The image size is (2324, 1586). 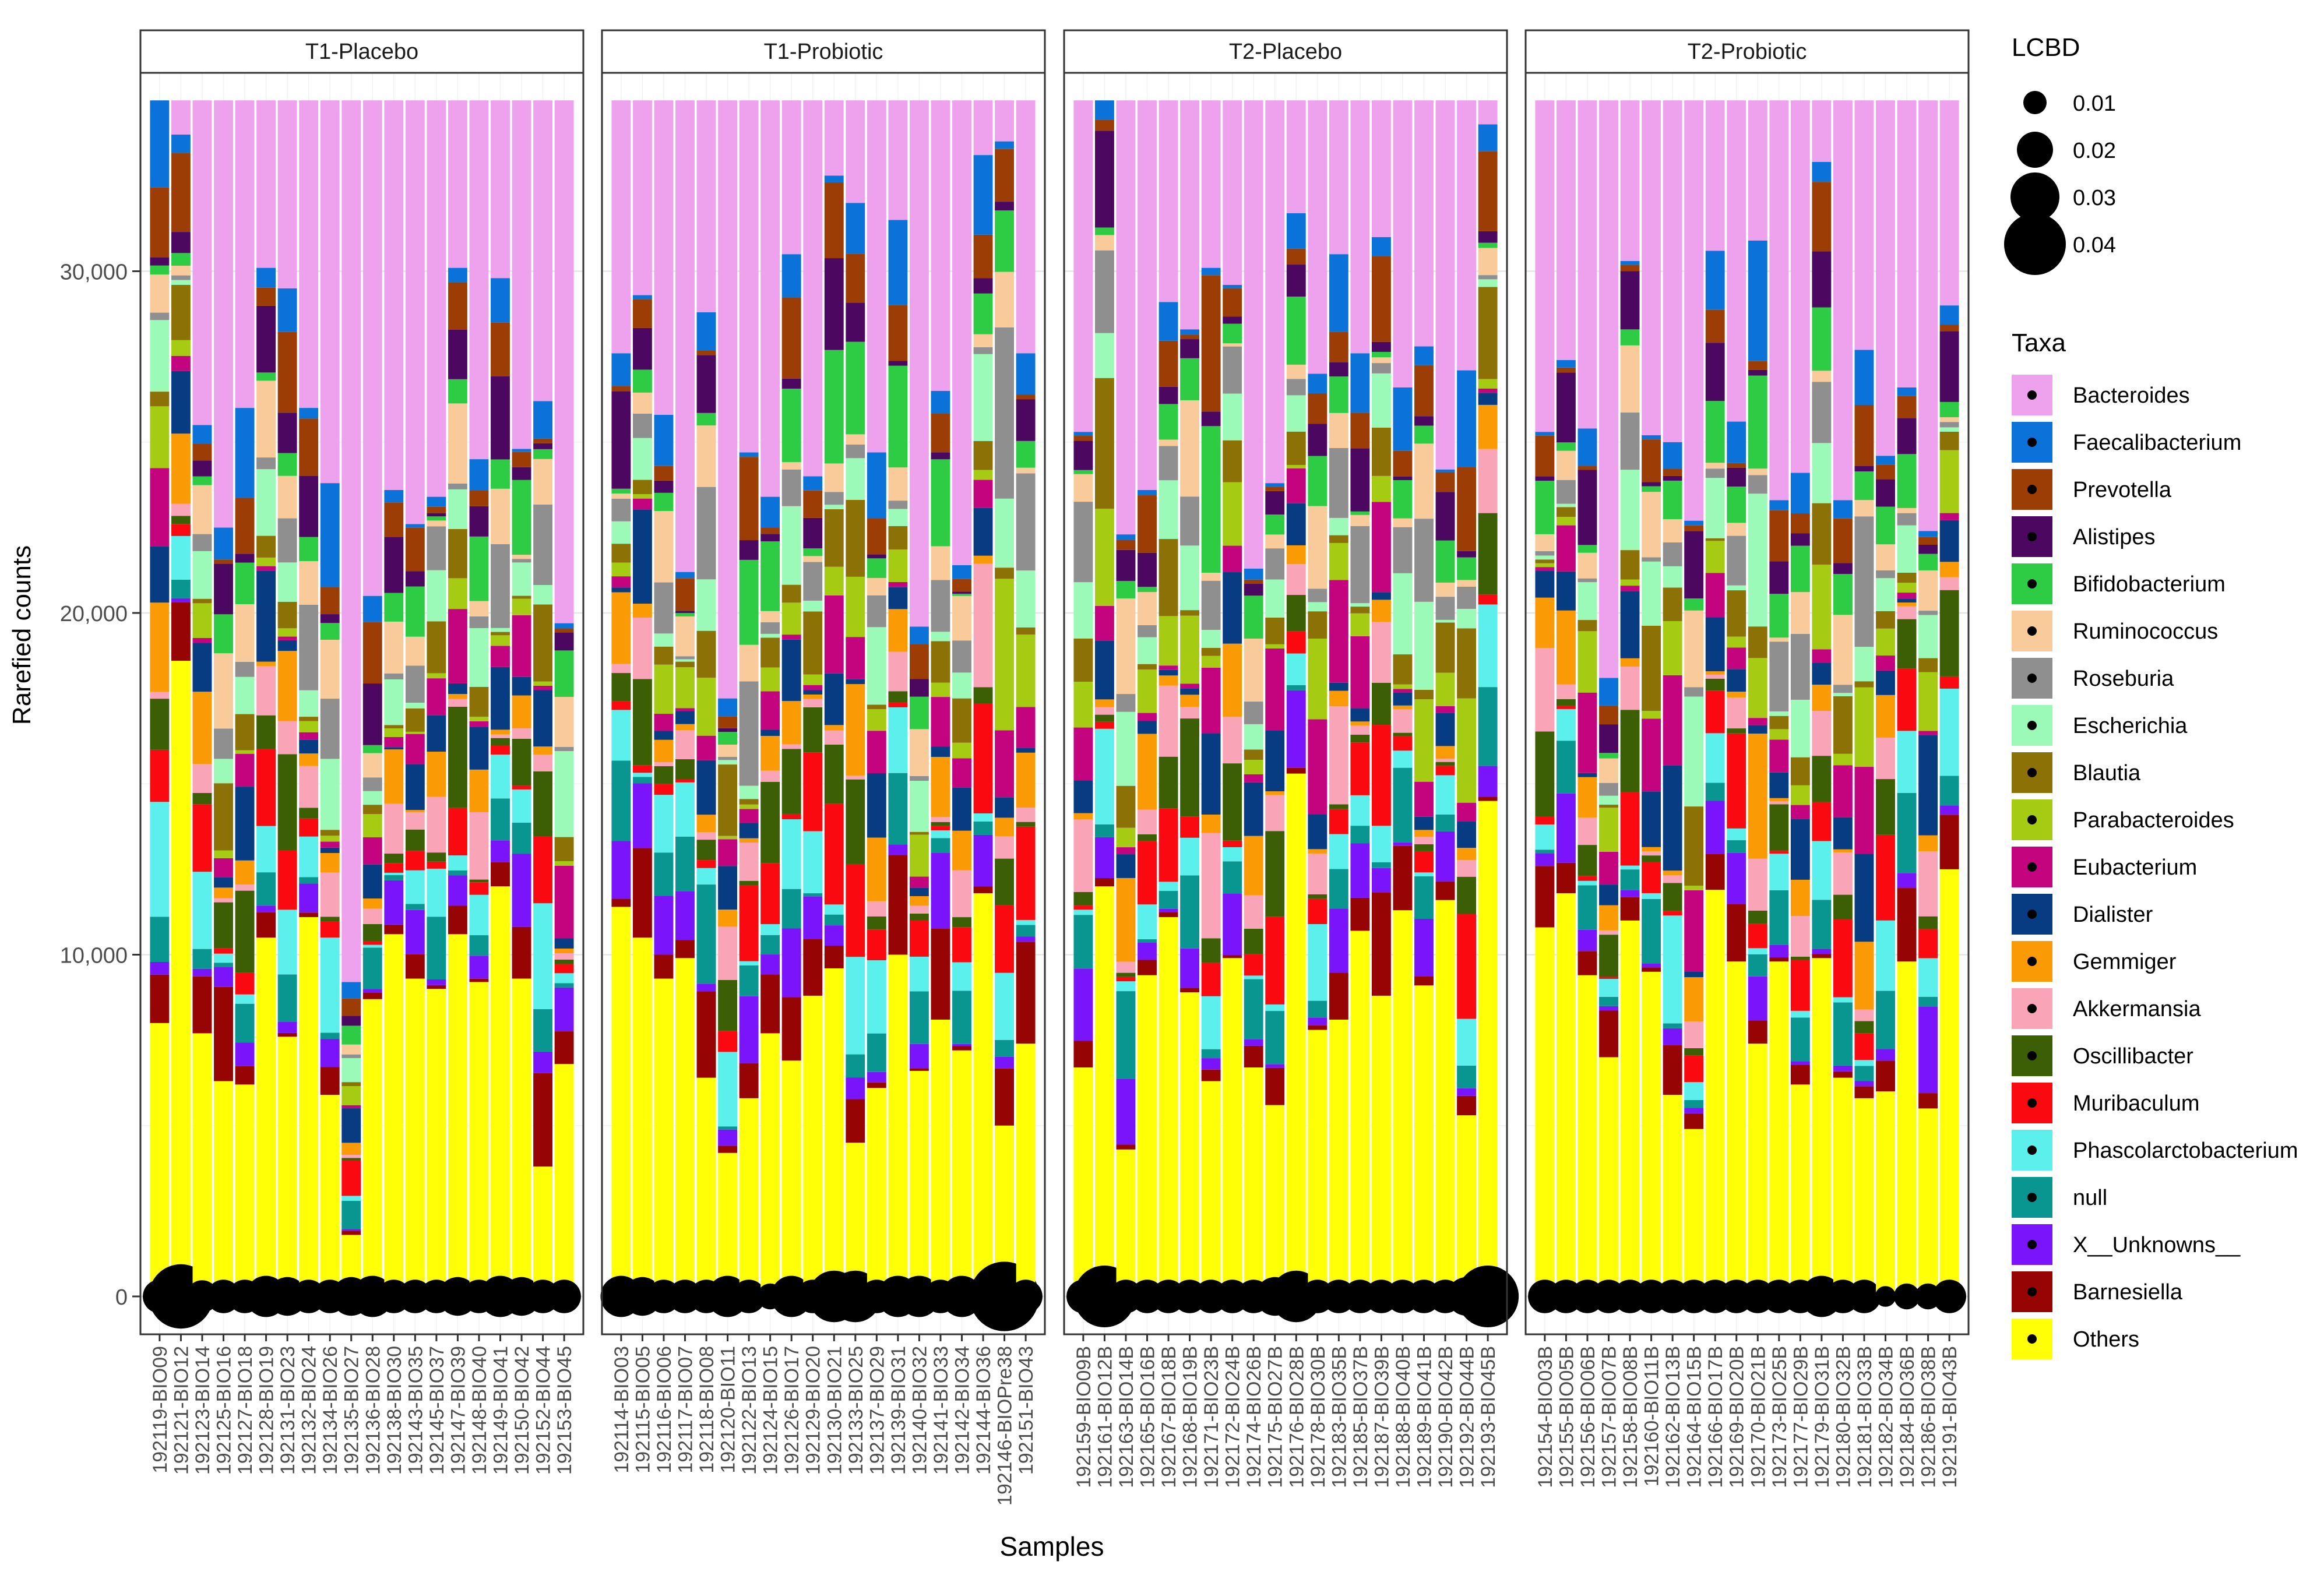 What do you see at coordinates (1758, 1417) in the screenshot?
I see `x-tick-label: 192170-BIO21B` at bounding box center [1758, 1417].